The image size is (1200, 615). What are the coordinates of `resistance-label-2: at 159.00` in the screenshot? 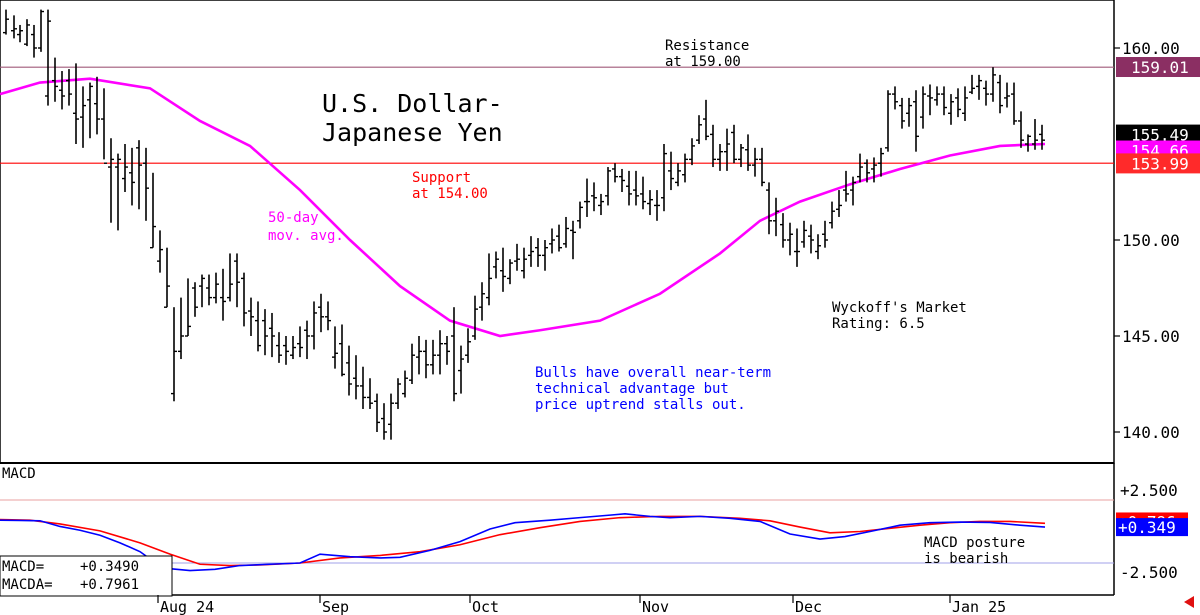 It's located at (703, 62).